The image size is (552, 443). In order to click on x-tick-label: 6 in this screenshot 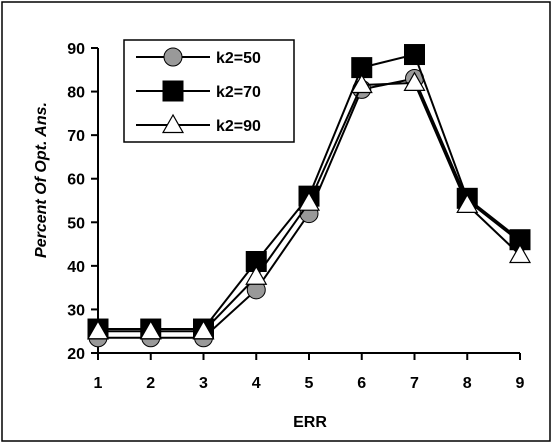, I will do `click(361, 383)`.